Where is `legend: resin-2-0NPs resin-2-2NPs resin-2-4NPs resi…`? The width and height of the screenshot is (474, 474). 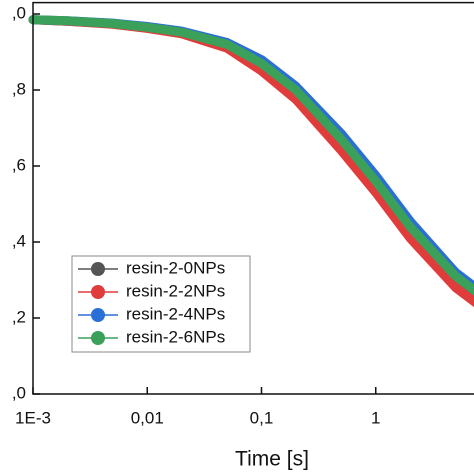 legend: resin-2-0NPs resin-2-2NPs resin-2-4NPs resi… is located at coordinates (161, 304).